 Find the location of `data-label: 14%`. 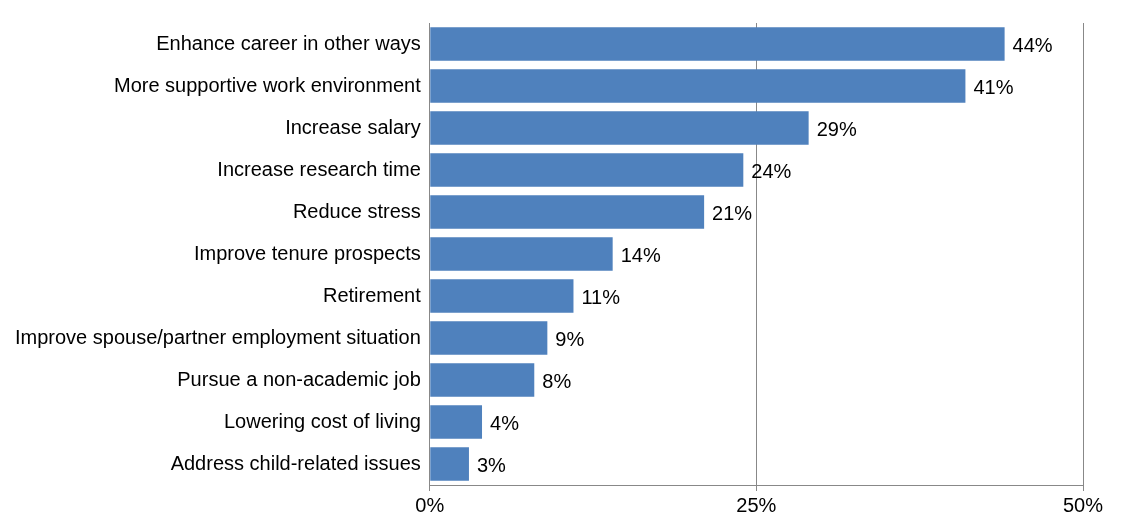

data-label: 14% is located at coordinates (640, 254).